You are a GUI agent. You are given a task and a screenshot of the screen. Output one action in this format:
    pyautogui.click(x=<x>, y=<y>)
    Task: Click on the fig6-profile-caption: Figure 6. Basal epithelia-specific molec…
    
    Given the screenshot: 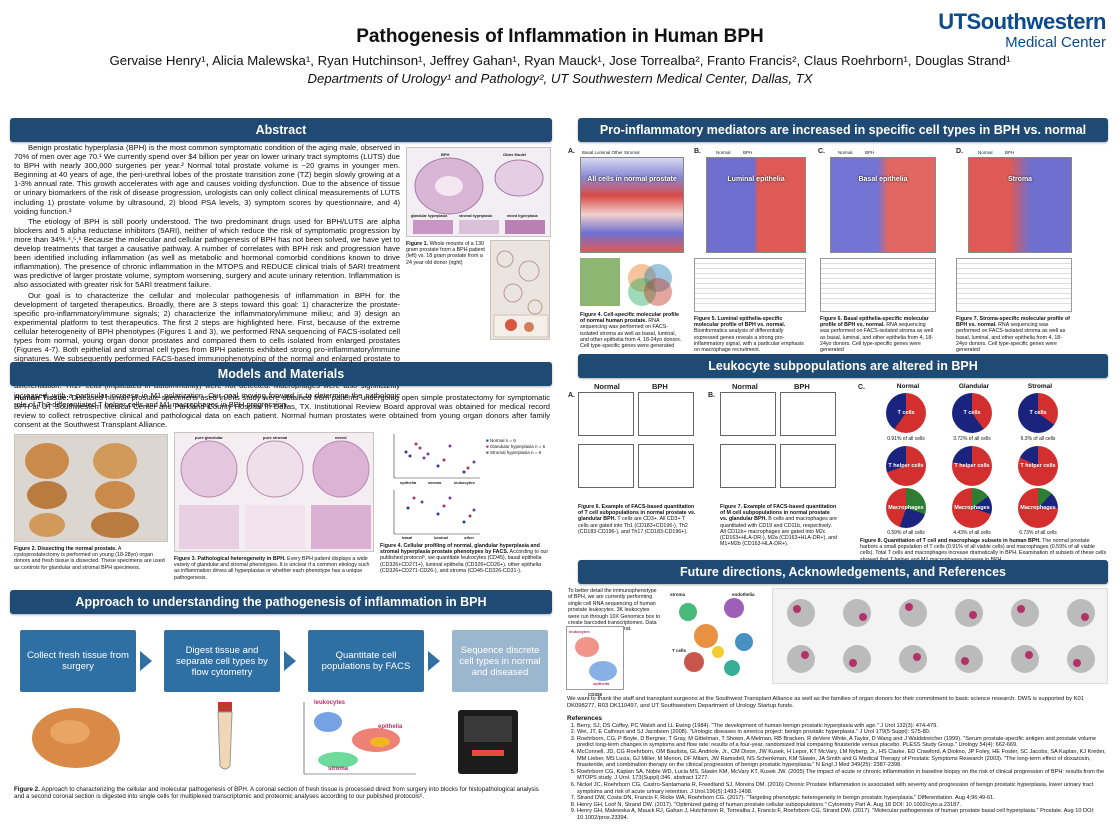 What is the action you would take?
    pyautogui.click(x=878, y=334)
    